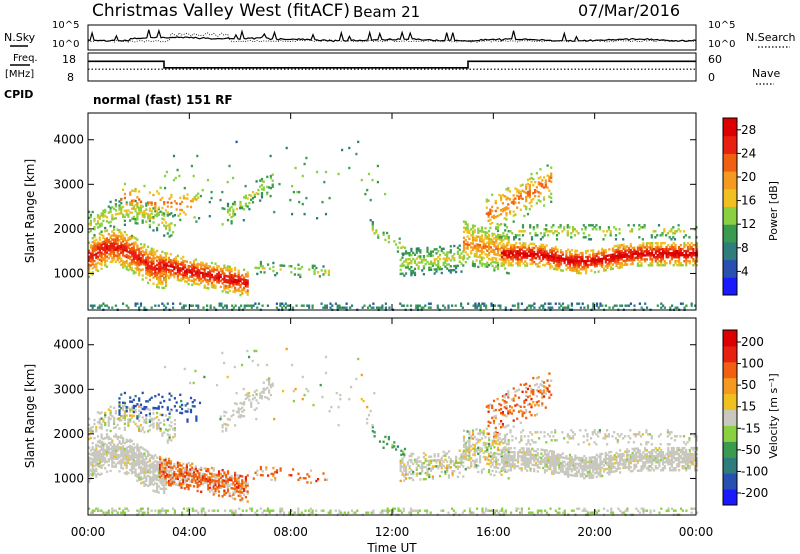 The height and width of the screenshot is (554, 800). What do you see at coordinates (69, 59) in the screenshot?
I see `freq-left-tick-top: 18` at bounding box center [69, 59].